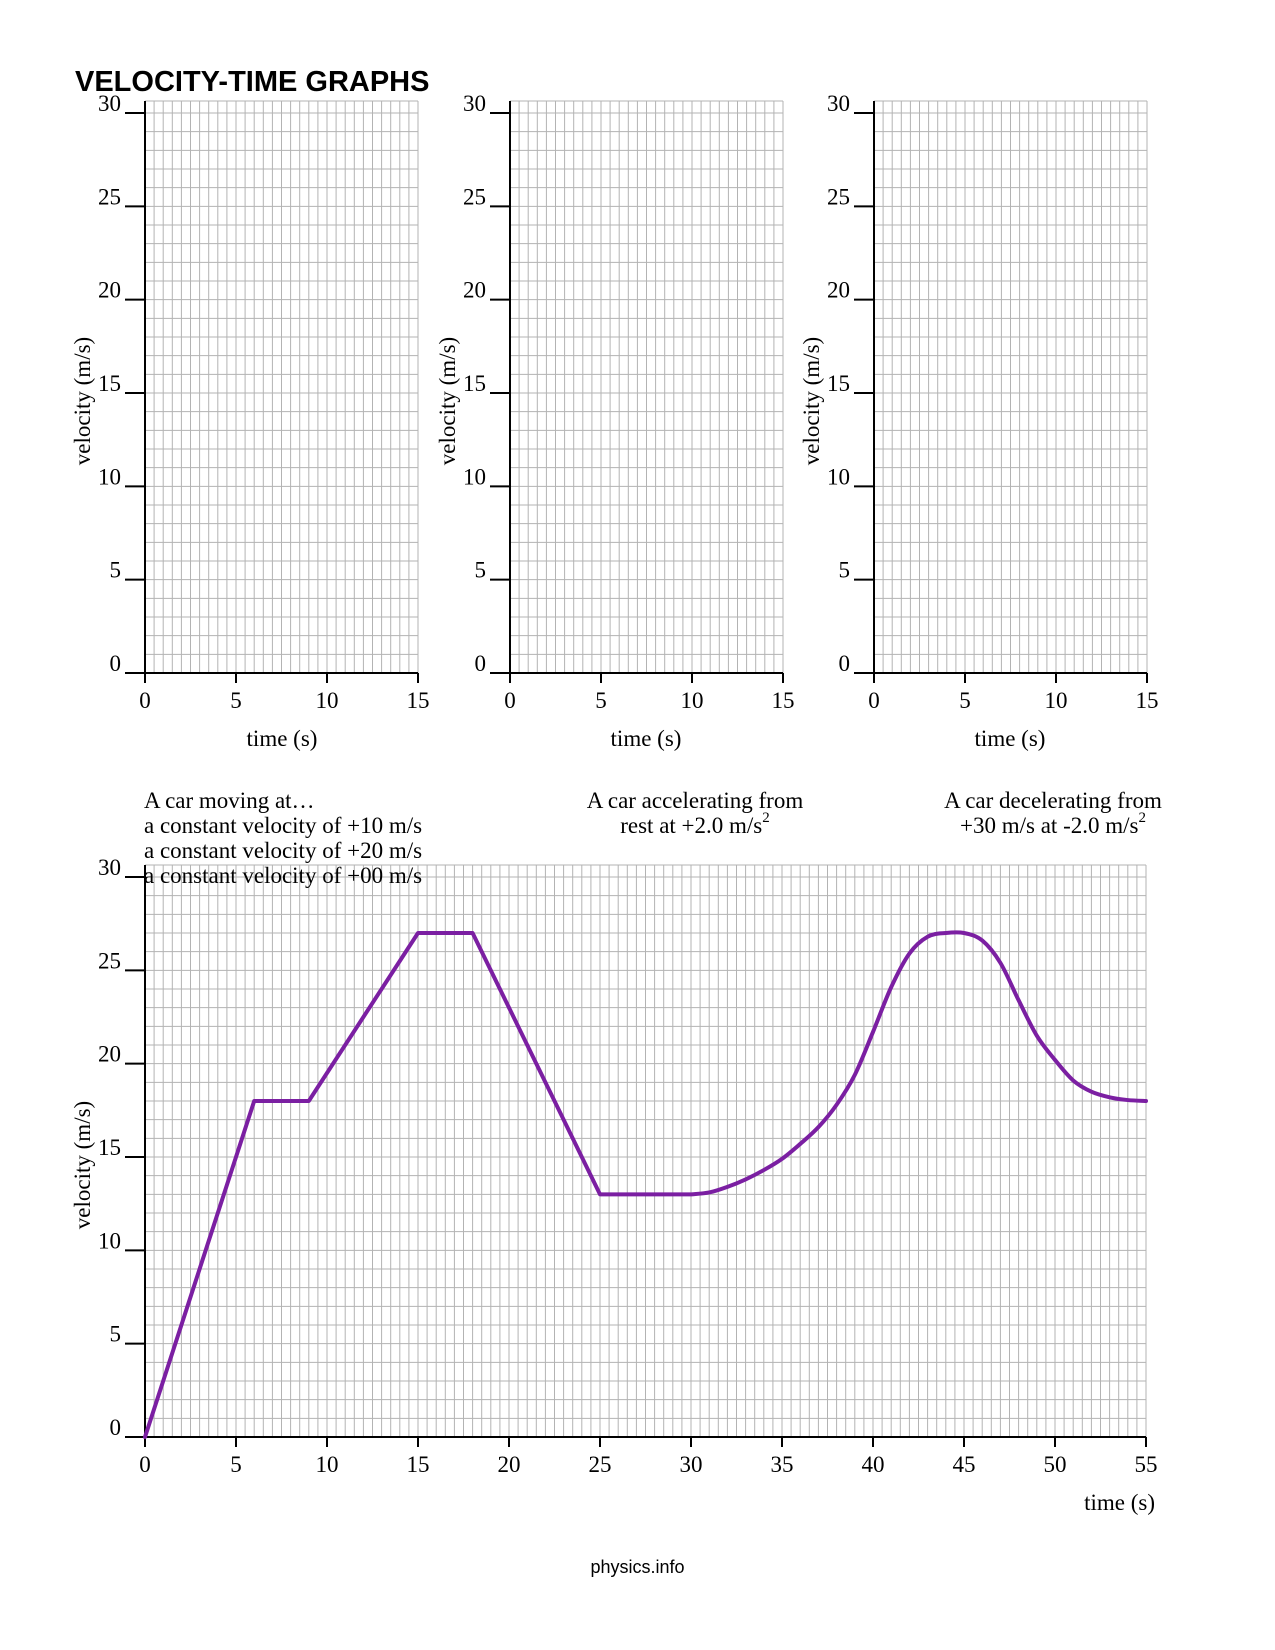  I want to click on caption-line: +30 m/s at -2.0 m/s2, so click(1053, 825).